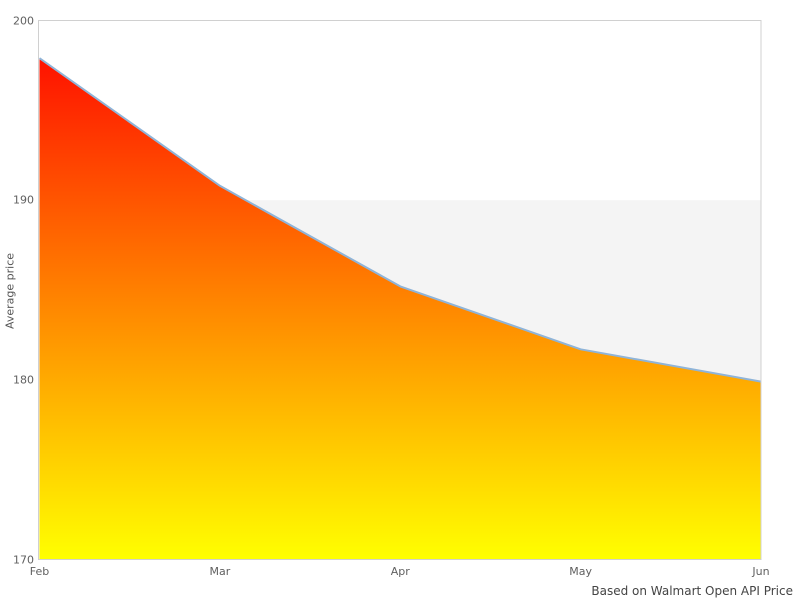 Image resolution: width=800 pixels, height=600 pixels. What do you see at coordinates (220, 571) in the screenshot?
I see `x-tick-label: Mar` at bounding box center [220, 571].